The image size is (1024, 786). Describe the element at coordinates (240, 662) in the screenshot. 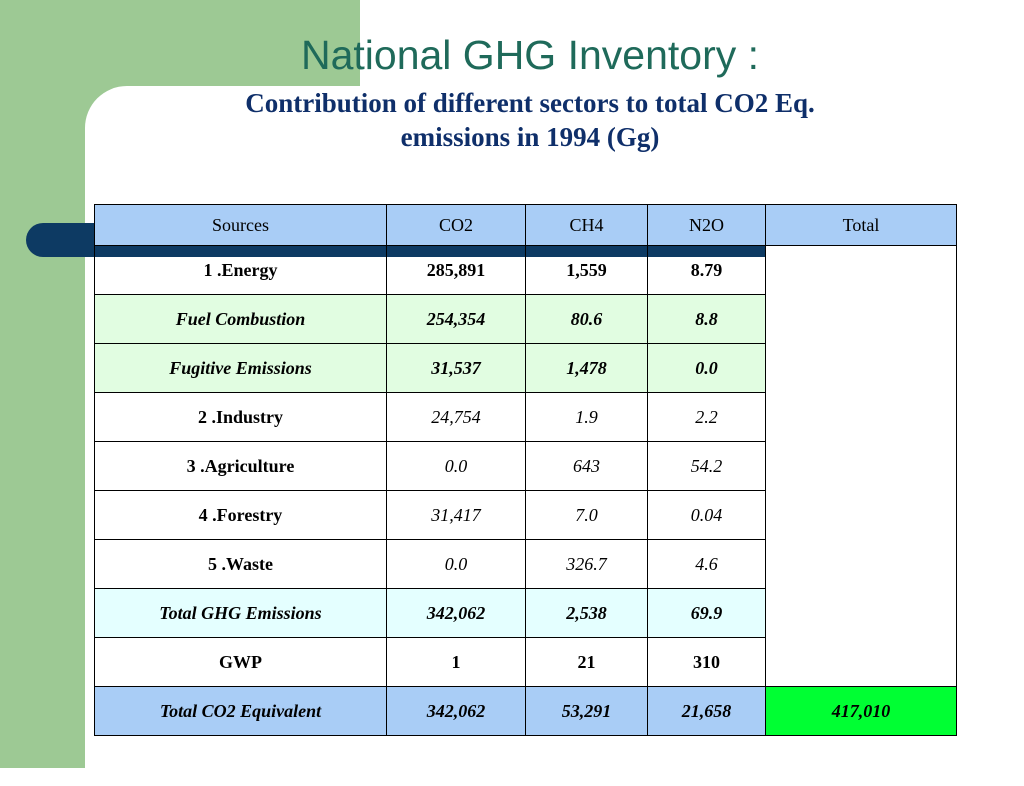

I see `row-source: GWP` at that location.